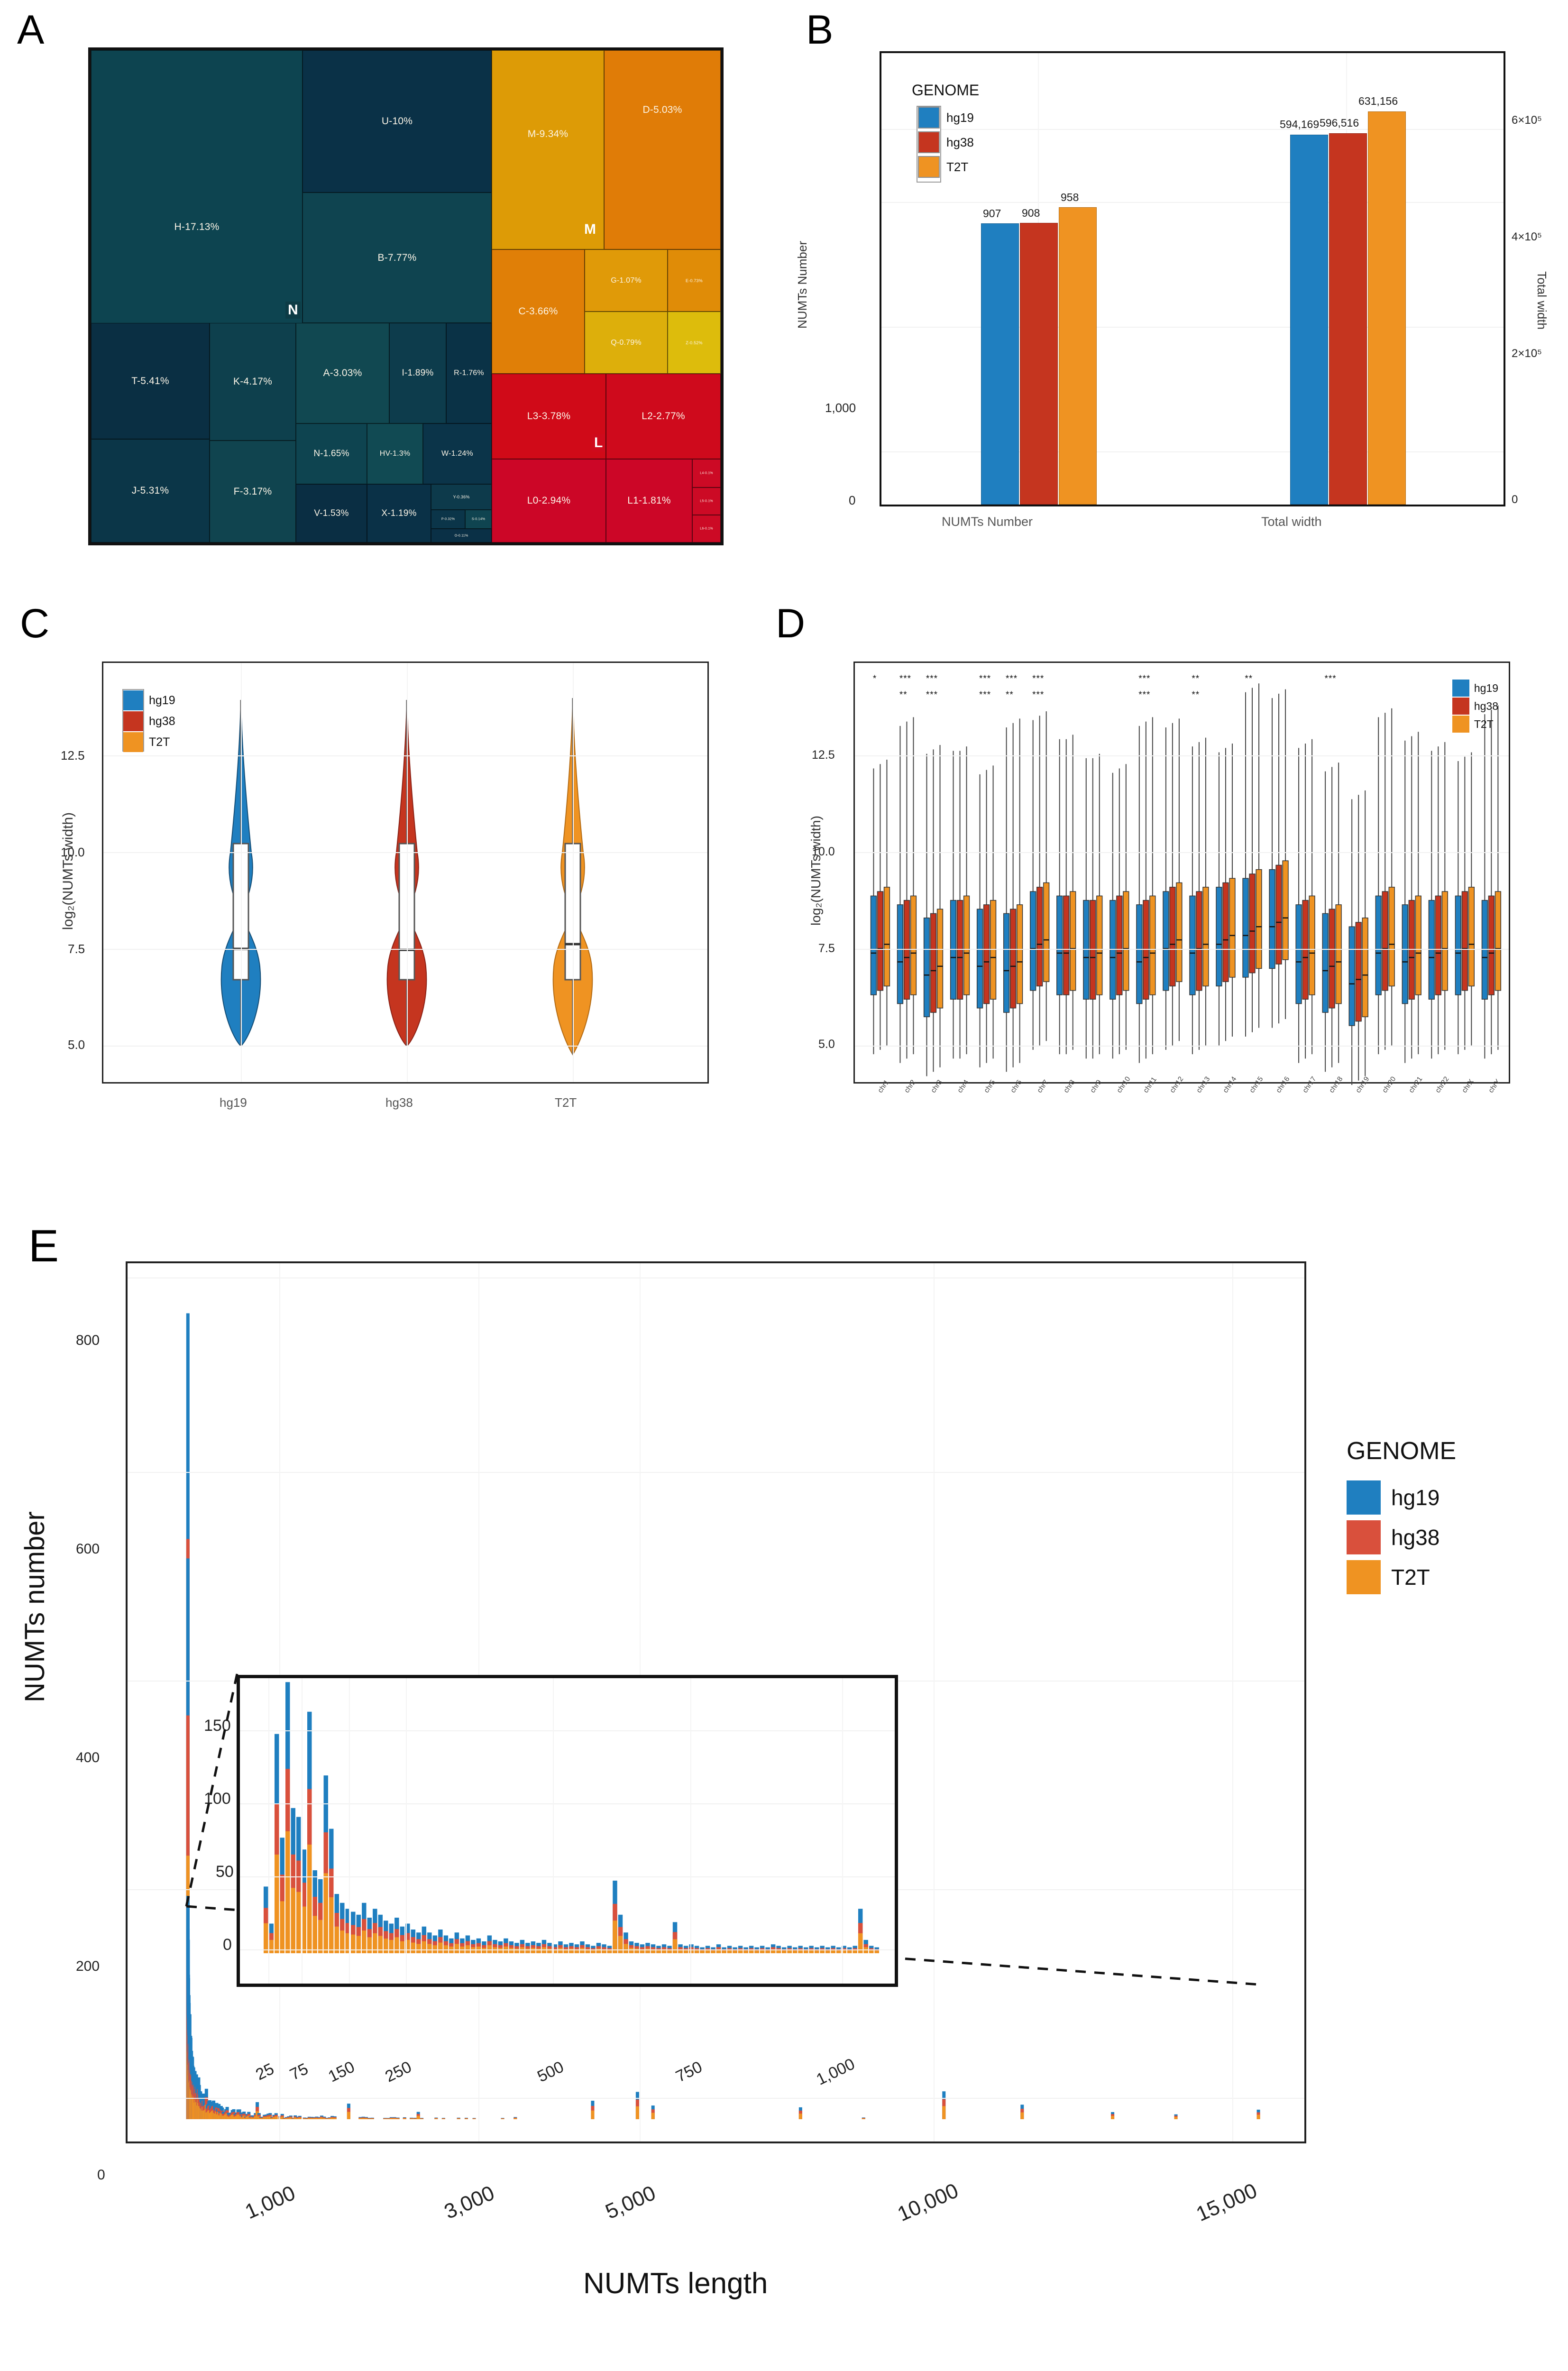 The image size is (1568, 2371). What do you see at coordinates (992, 213) in the screenshot?
I see `bar-label-hg19-numts: 907` at bounding box center [992, 213].